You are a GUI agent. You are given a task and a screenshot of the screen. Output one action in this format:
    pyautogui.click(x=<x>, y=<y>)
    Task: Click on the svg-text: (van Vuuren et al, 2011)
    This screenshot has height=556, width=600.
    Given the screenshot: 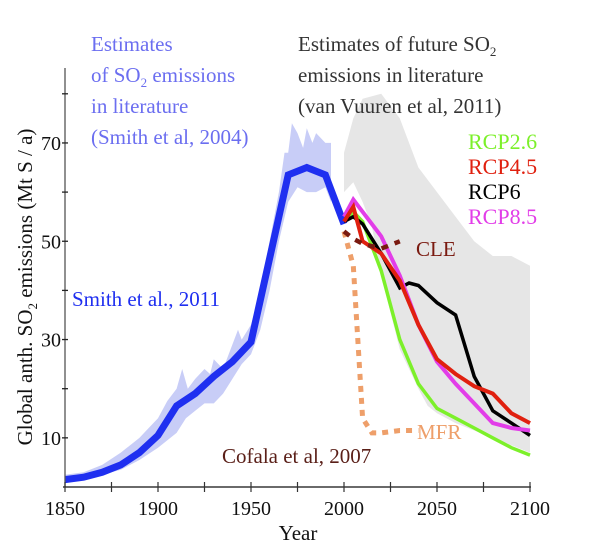 What is the action you would take?
    pyautogui.click(x=399, y=106)
    